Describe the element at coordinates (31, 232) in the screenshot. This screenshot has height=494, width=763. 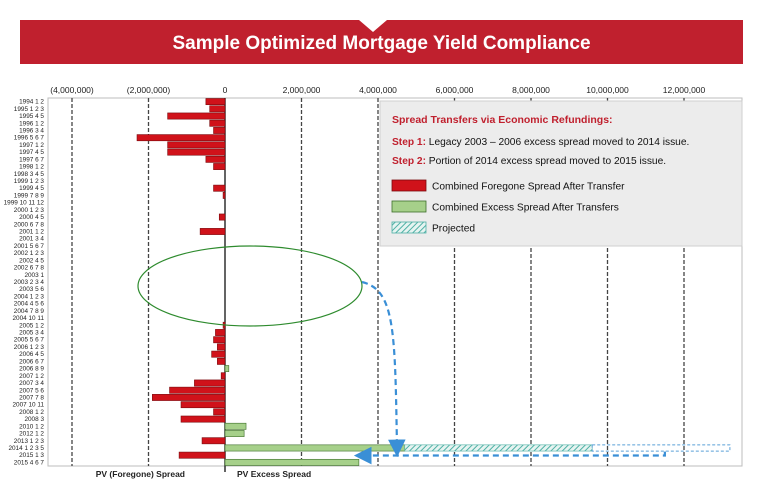
I see `y-tick-label: 2001 1 2` at that location.